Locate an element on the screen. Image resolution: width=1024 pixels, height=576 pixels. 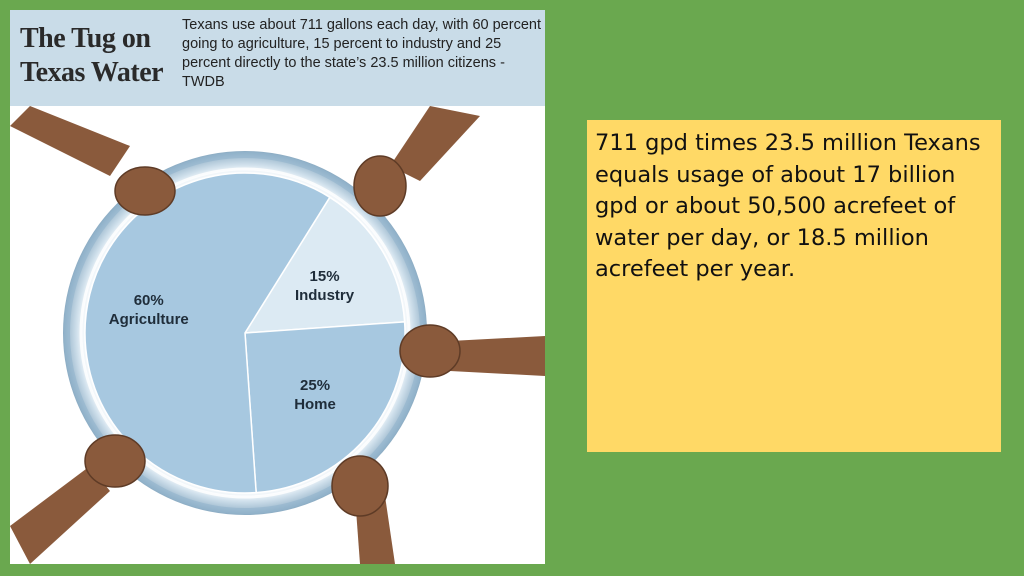
pie-label-name-industry: Industry is located at coordinates (325, 295).